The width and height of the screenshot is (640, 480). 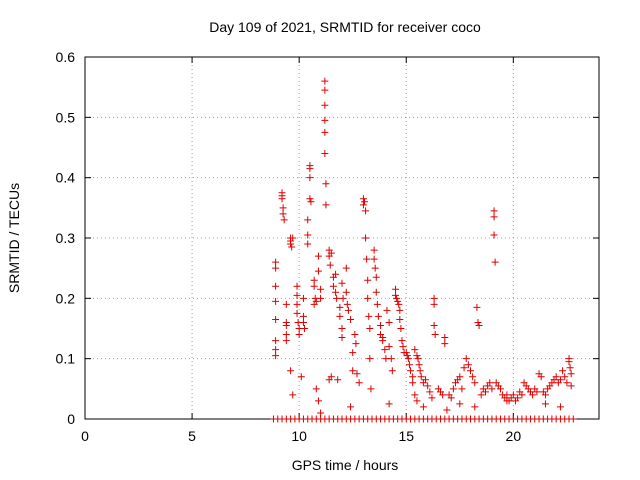 What do you see at coordinates (345, 465) in the screenshot?
I see `x-axis-label: GPS time / hours` at bounding box center [345, 465].